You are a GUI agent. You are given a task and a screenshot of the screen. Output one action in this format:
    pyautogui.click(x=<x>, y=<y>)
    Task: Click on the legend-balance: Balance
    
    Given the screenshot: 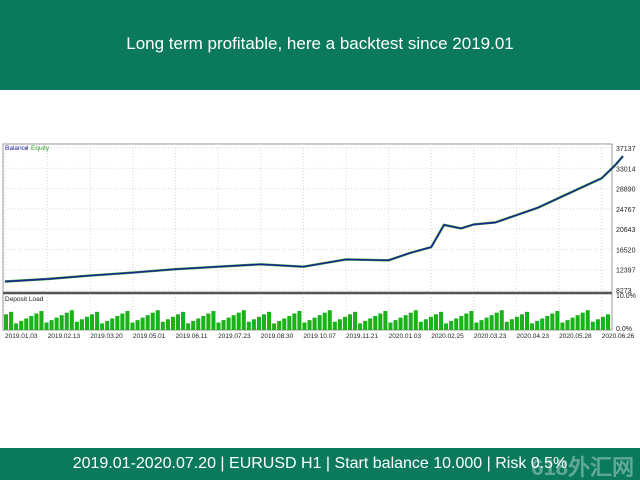 What is the action you would take?
    pyautogui.click(x=17, y=148)
    